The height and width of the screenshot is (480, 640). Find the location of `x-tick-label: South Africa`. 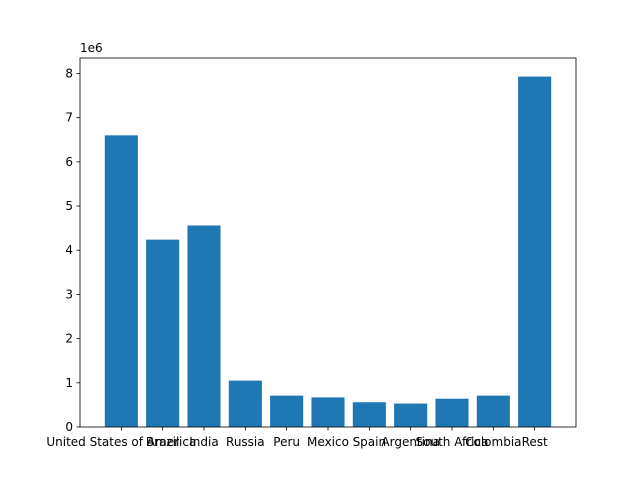

x-tick-label: South Africa is located at coordinates (452, 442).